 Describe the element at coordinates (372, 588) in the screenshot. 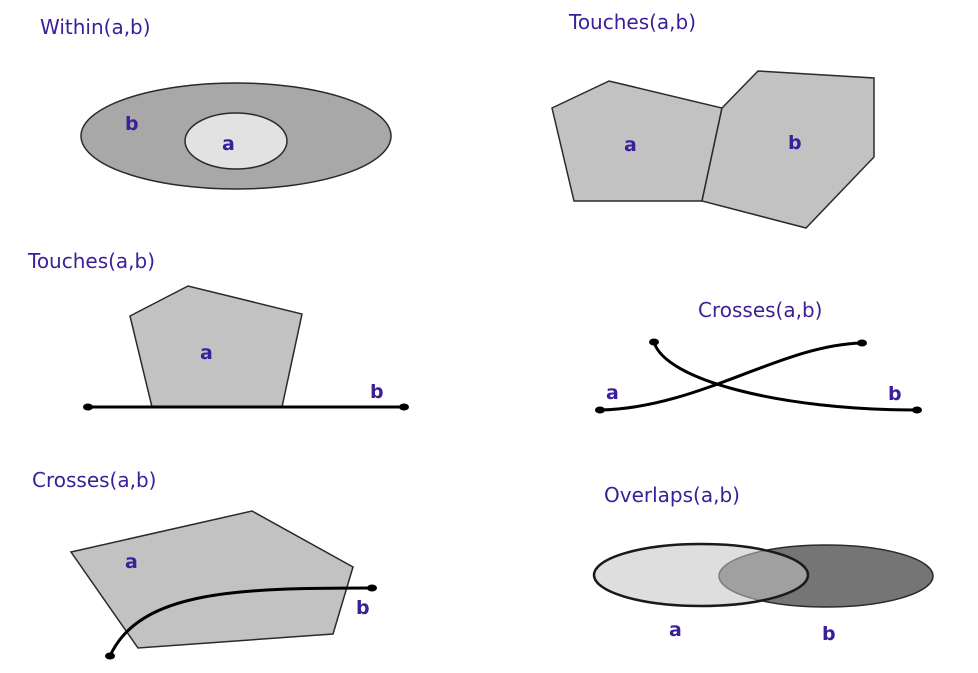

I see `crosses-polygon-line-end` at that location.